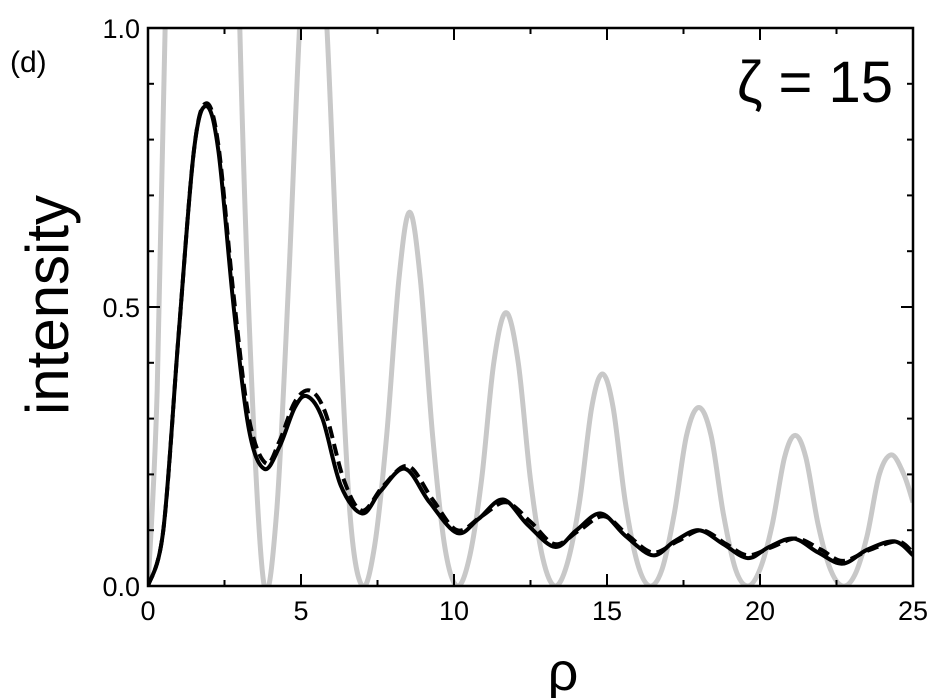  I want to click on y-tick-label: 0.0, so click(121, 587).